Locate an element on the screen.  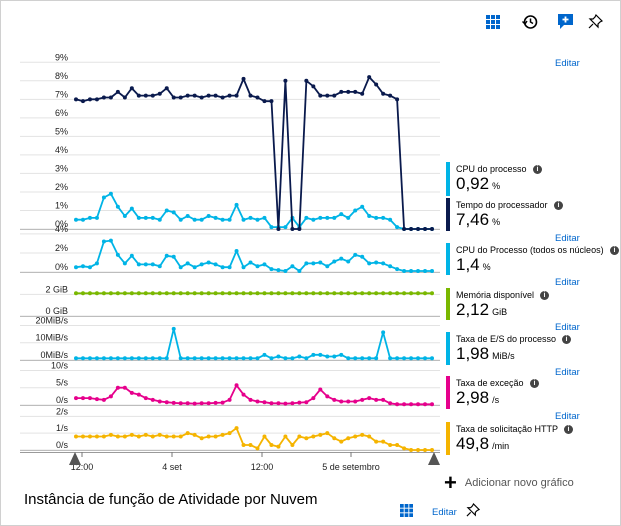
feedback-icon is located at coordinates (565, 21).